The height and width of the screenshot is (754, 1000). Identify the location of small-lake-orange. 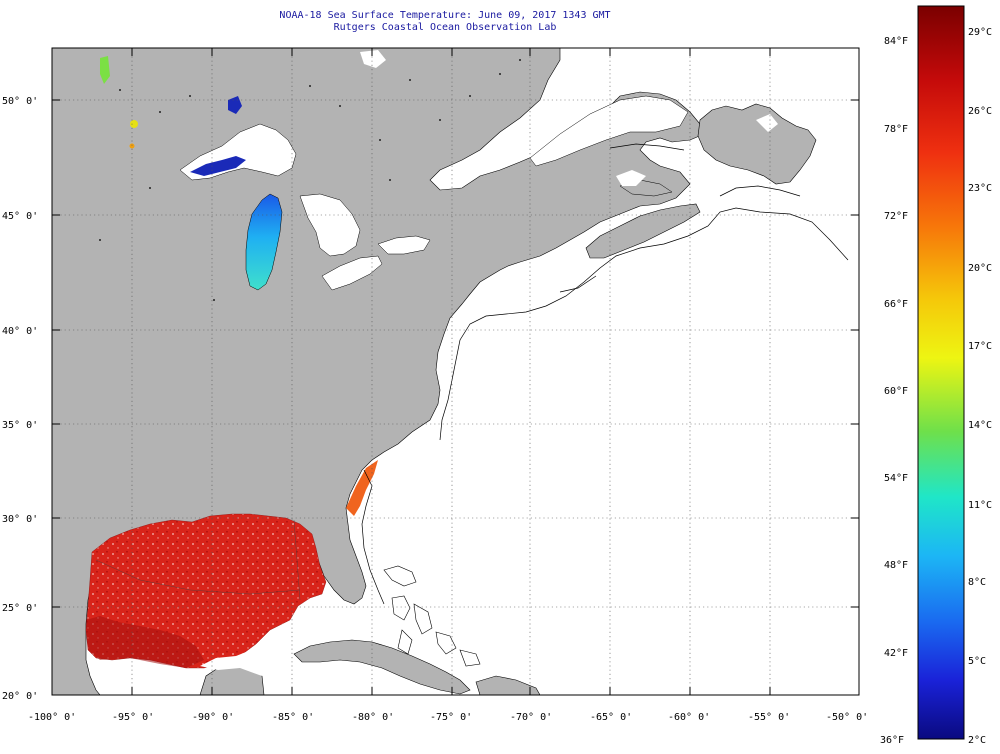
(132, 146).